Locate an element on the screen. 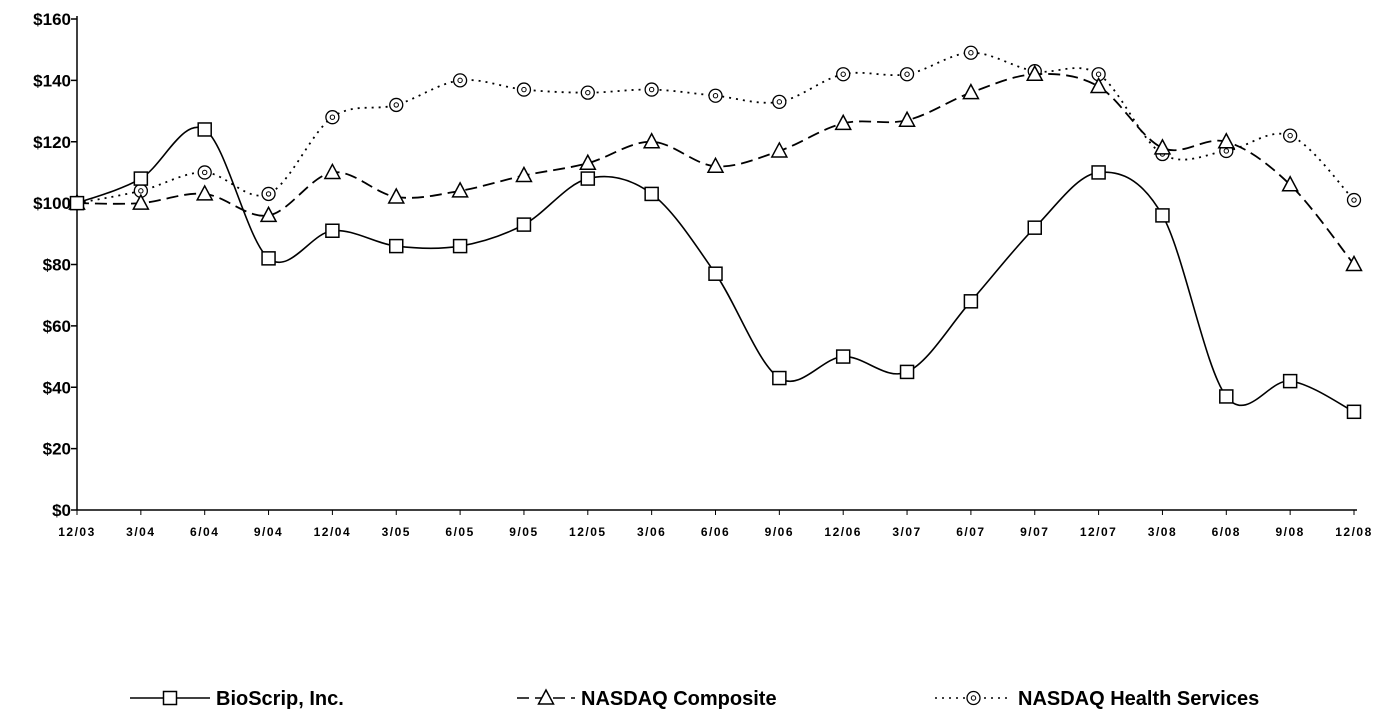  y-tick-label: $140 is located at coordinates (52, 80).